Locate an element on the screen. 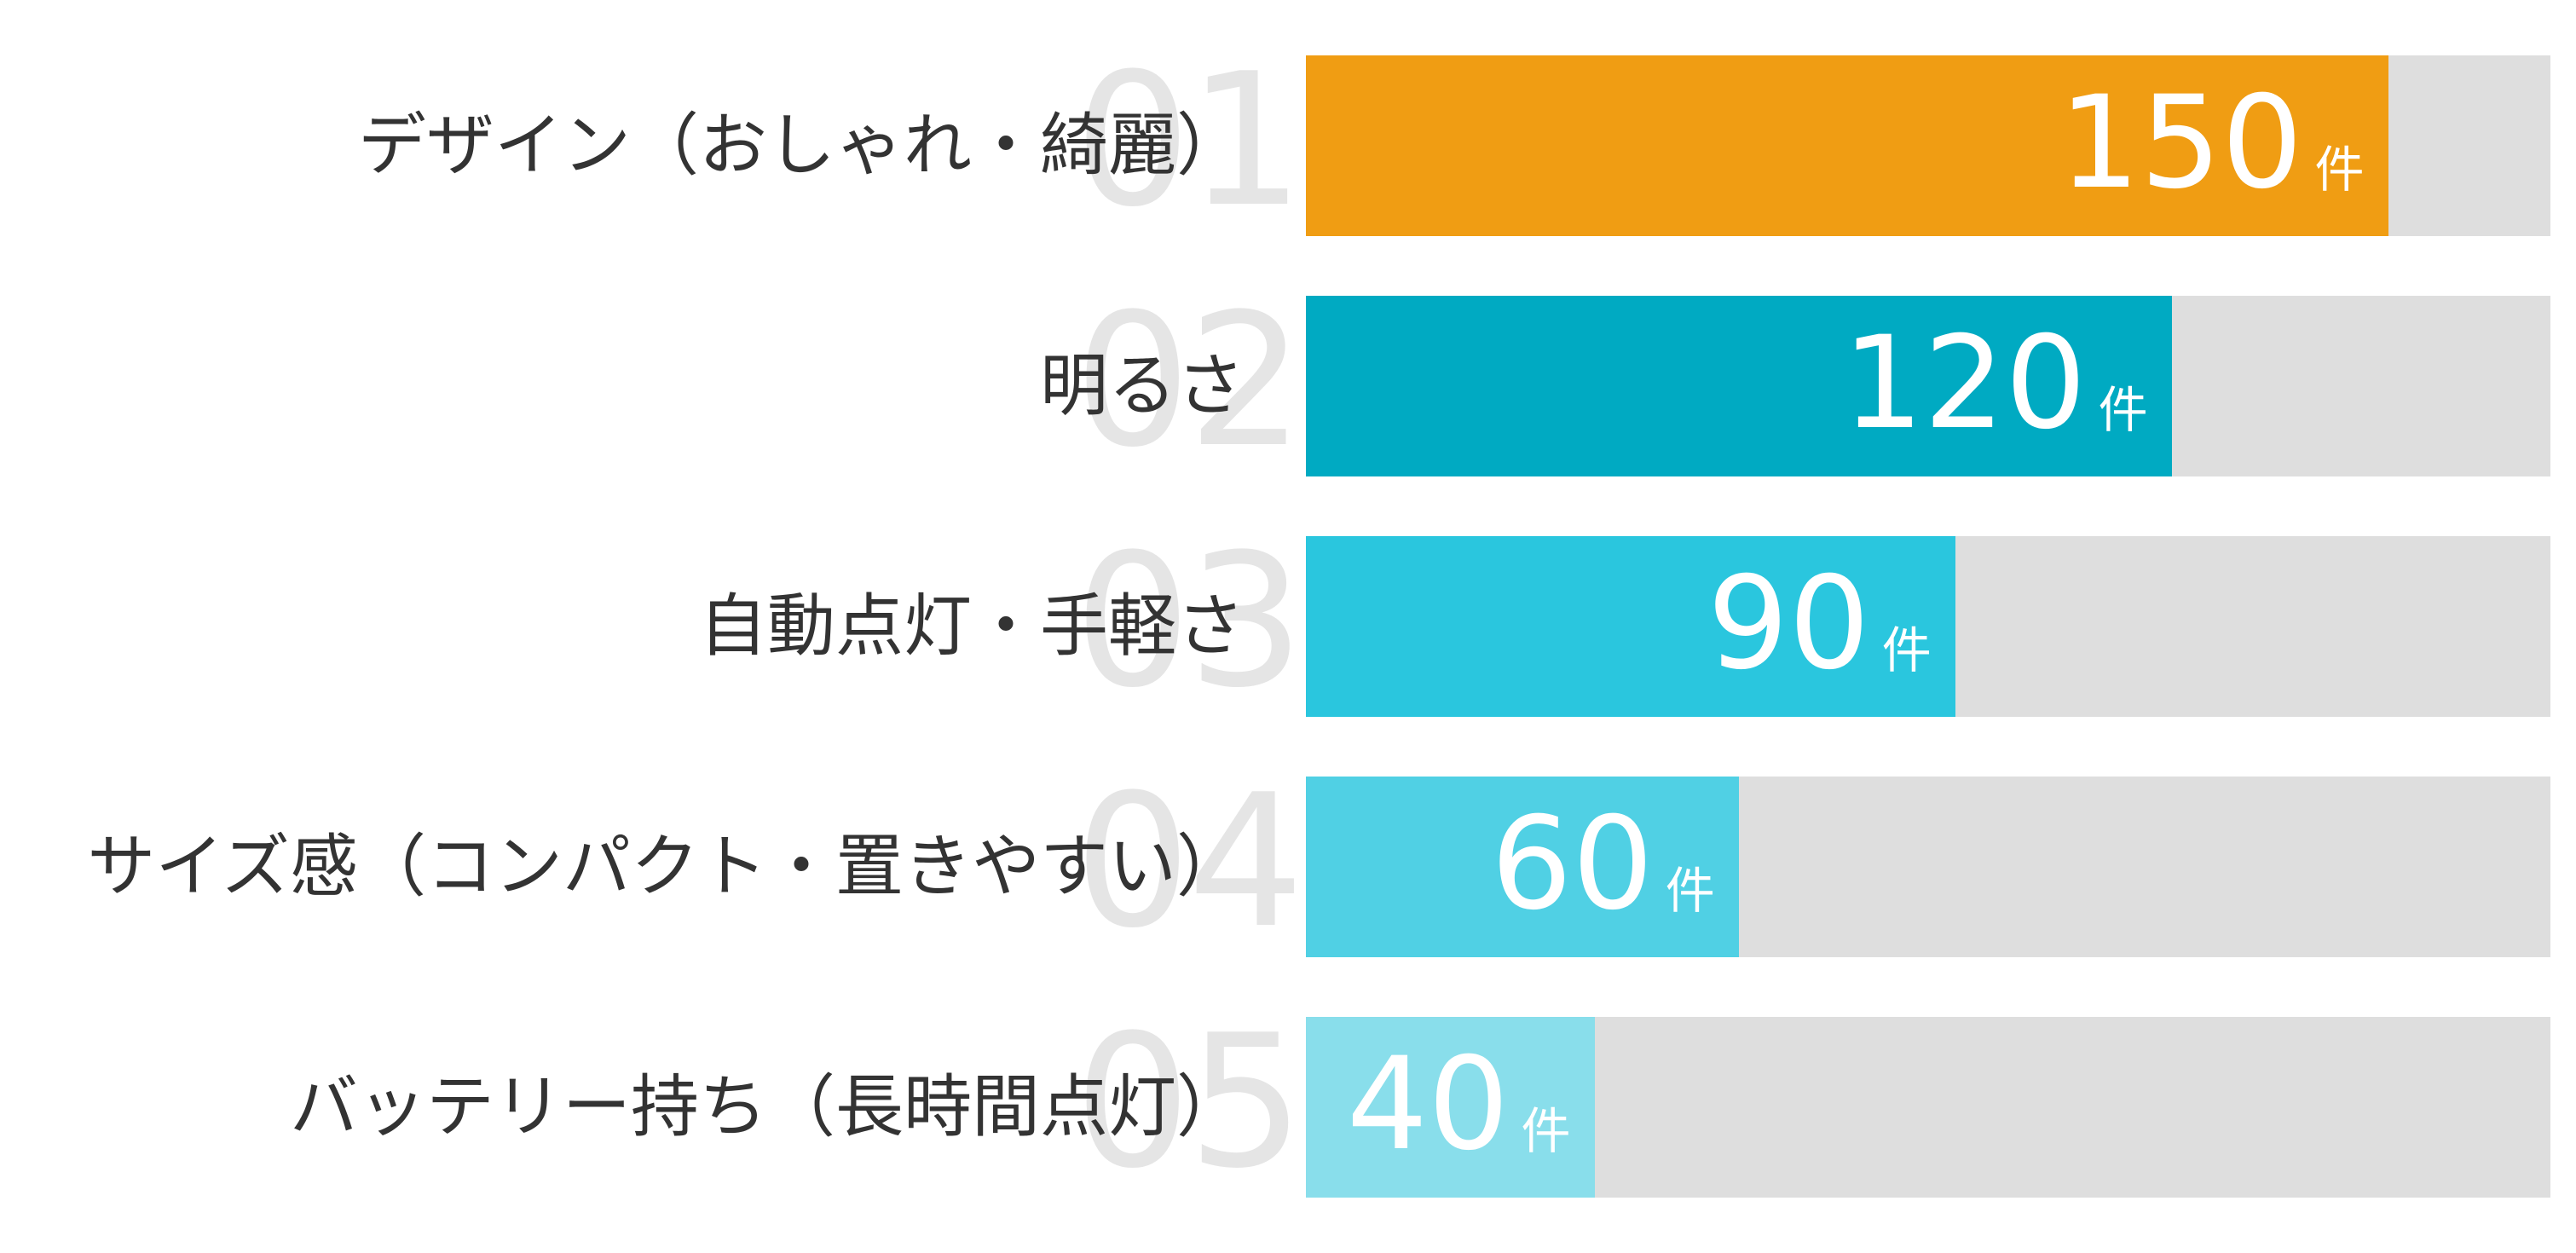 Image resolution: width=2576 pixels, height=1253 pixels. bar-value: 150 件 is located at coordinates (2211, 143).